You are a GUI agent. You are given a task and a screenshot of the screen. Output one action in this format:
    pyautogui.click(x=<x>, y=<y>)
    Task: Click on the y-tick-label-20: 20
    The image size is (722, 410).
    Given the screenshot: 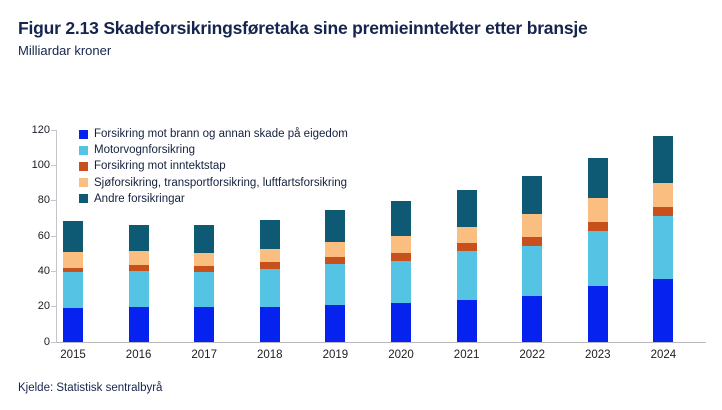 What is the action you would take?
    pyautogui.click(x=43, y=306)
    